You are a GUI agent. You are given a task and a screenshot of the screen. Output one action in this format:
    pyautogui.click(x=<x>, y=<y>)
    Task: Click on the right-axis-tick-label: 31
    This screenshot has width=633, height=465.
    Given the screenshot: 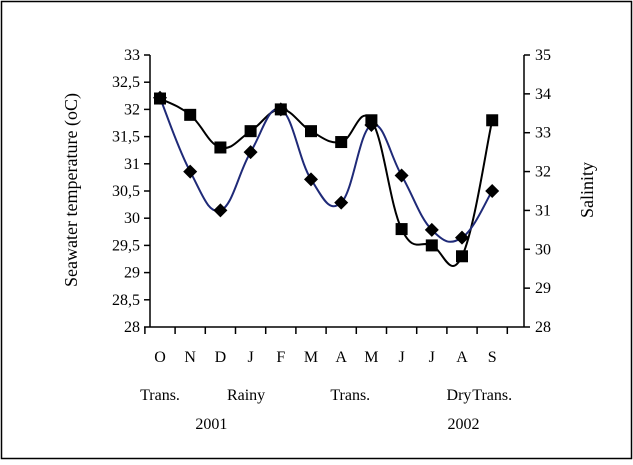 What is the action you would take?
    pyautogui.click(x=543, y=210)
    